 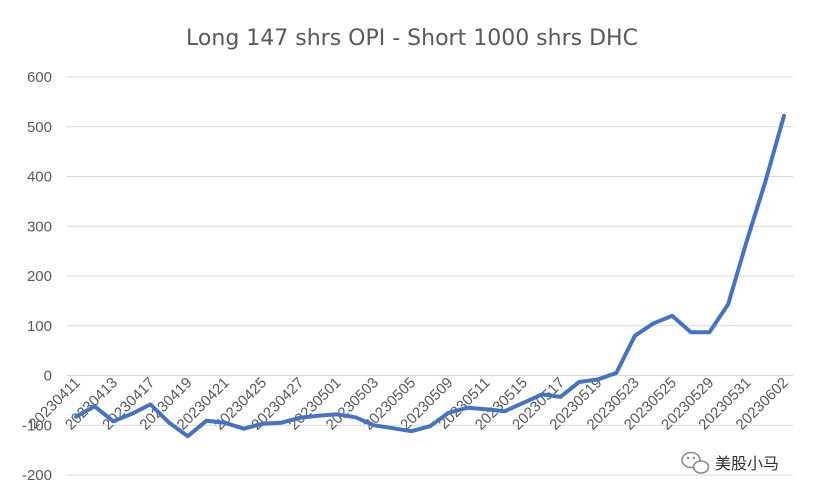 I want to click on y-axis-tick-labels: 600 500 400 300 200 100 0 -100 -200, so click(x=37, y=276).